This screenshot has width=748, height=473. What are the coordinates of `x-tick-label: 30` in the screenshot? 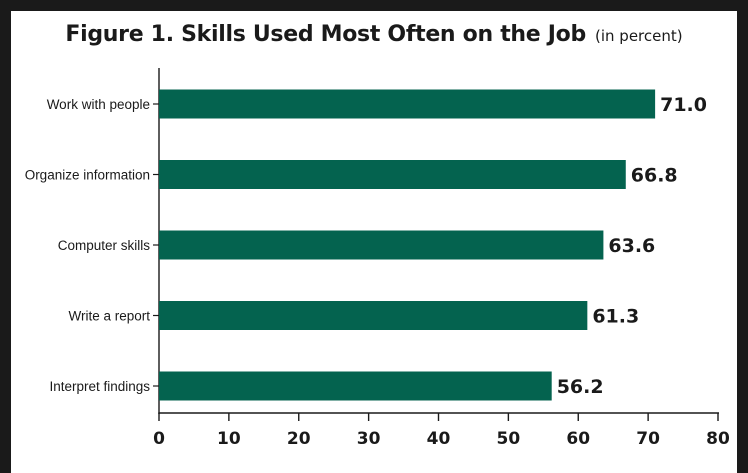 It's located at (369, 439).